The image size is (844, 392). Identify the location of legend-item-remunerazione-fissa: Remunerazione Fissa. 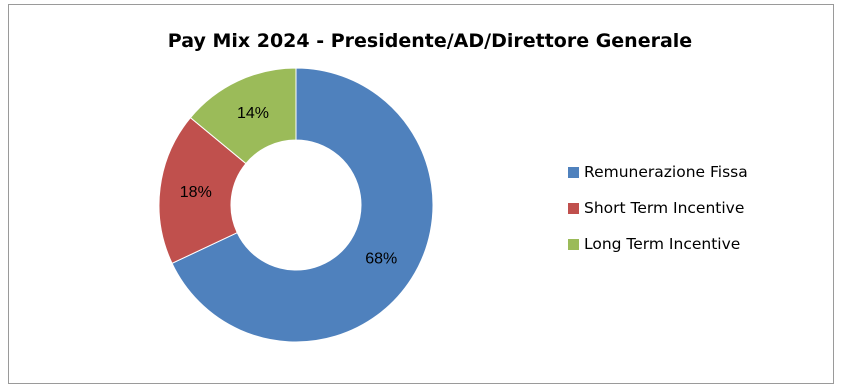
(658, 172).